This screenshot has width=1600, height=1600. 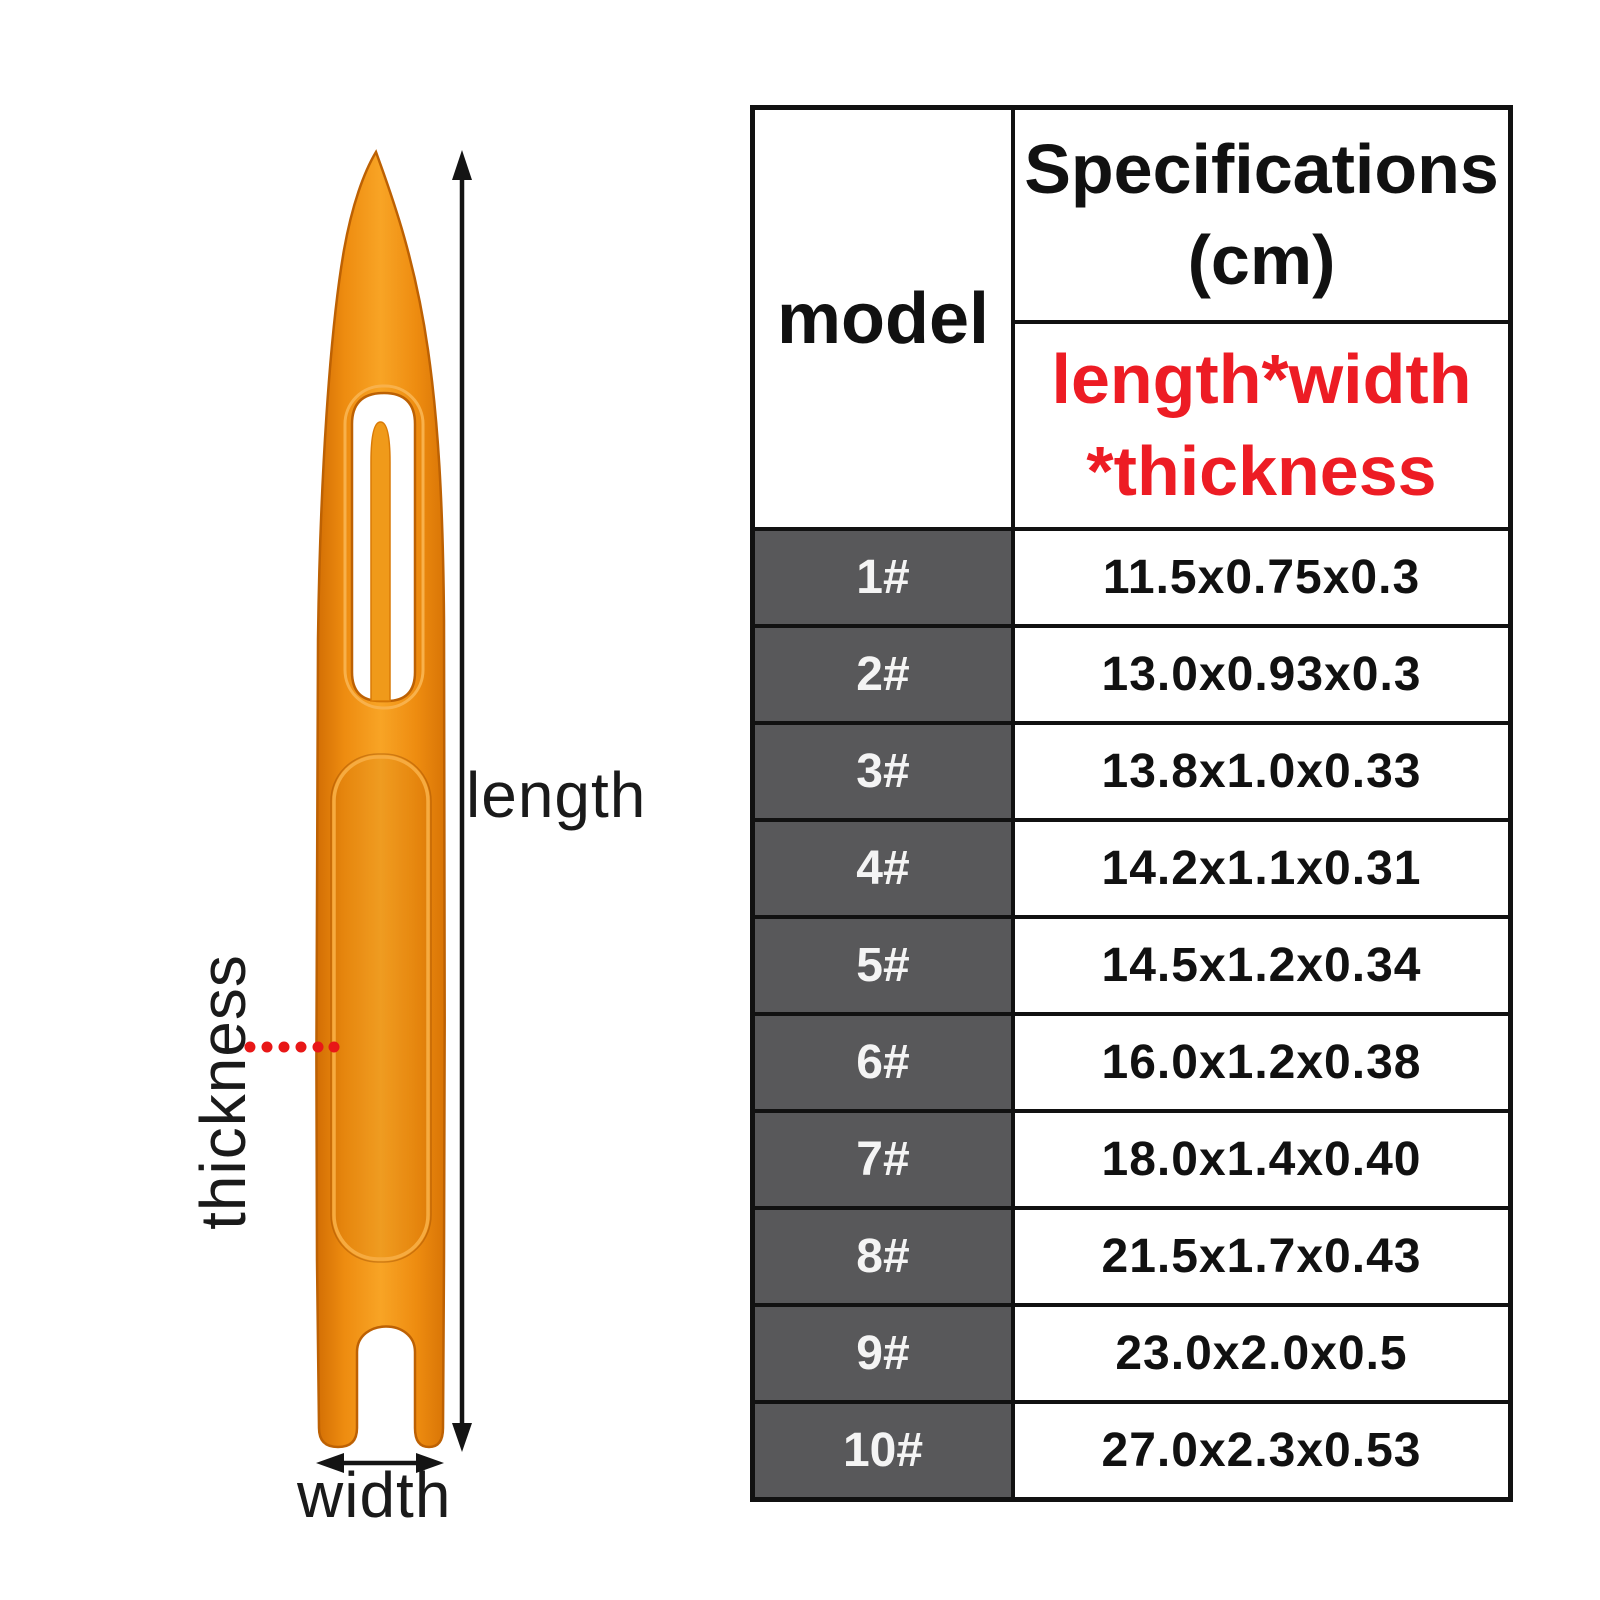 I want to click on model-cell: 2#, so click(x=883, y=674).